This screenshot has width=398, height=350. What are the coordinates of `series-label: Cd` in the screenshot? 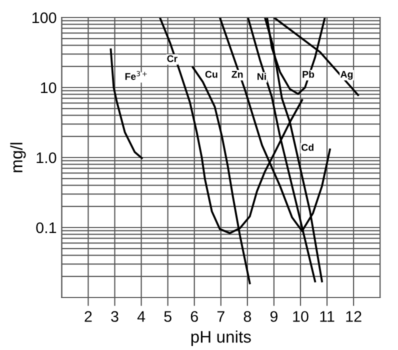 It's located at (308, 147).